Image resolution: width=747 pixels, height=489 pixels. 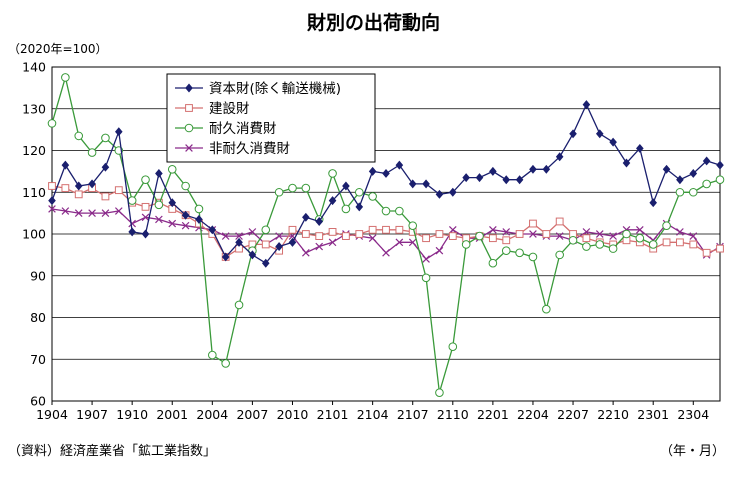 I want to click on x-tick-label: 2107, so click(x=413, y=414).